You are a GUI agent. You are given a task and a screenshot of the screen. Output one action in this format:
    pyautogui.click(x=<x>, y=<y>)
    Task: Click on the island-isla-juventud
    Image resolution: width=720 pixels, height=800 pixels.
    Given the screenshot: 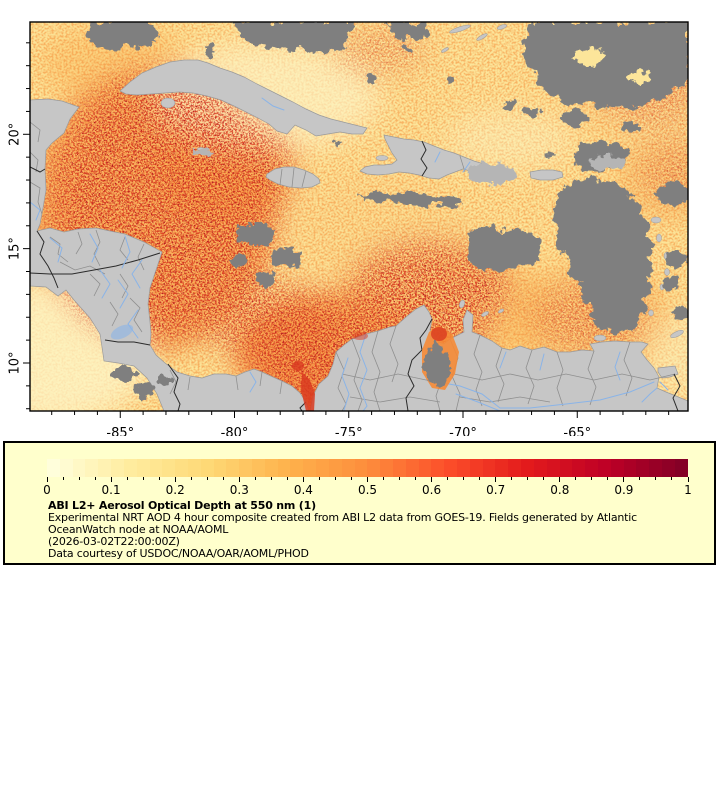 What is the action you would take?
    pyautogui.click(x=168, y=103)
    